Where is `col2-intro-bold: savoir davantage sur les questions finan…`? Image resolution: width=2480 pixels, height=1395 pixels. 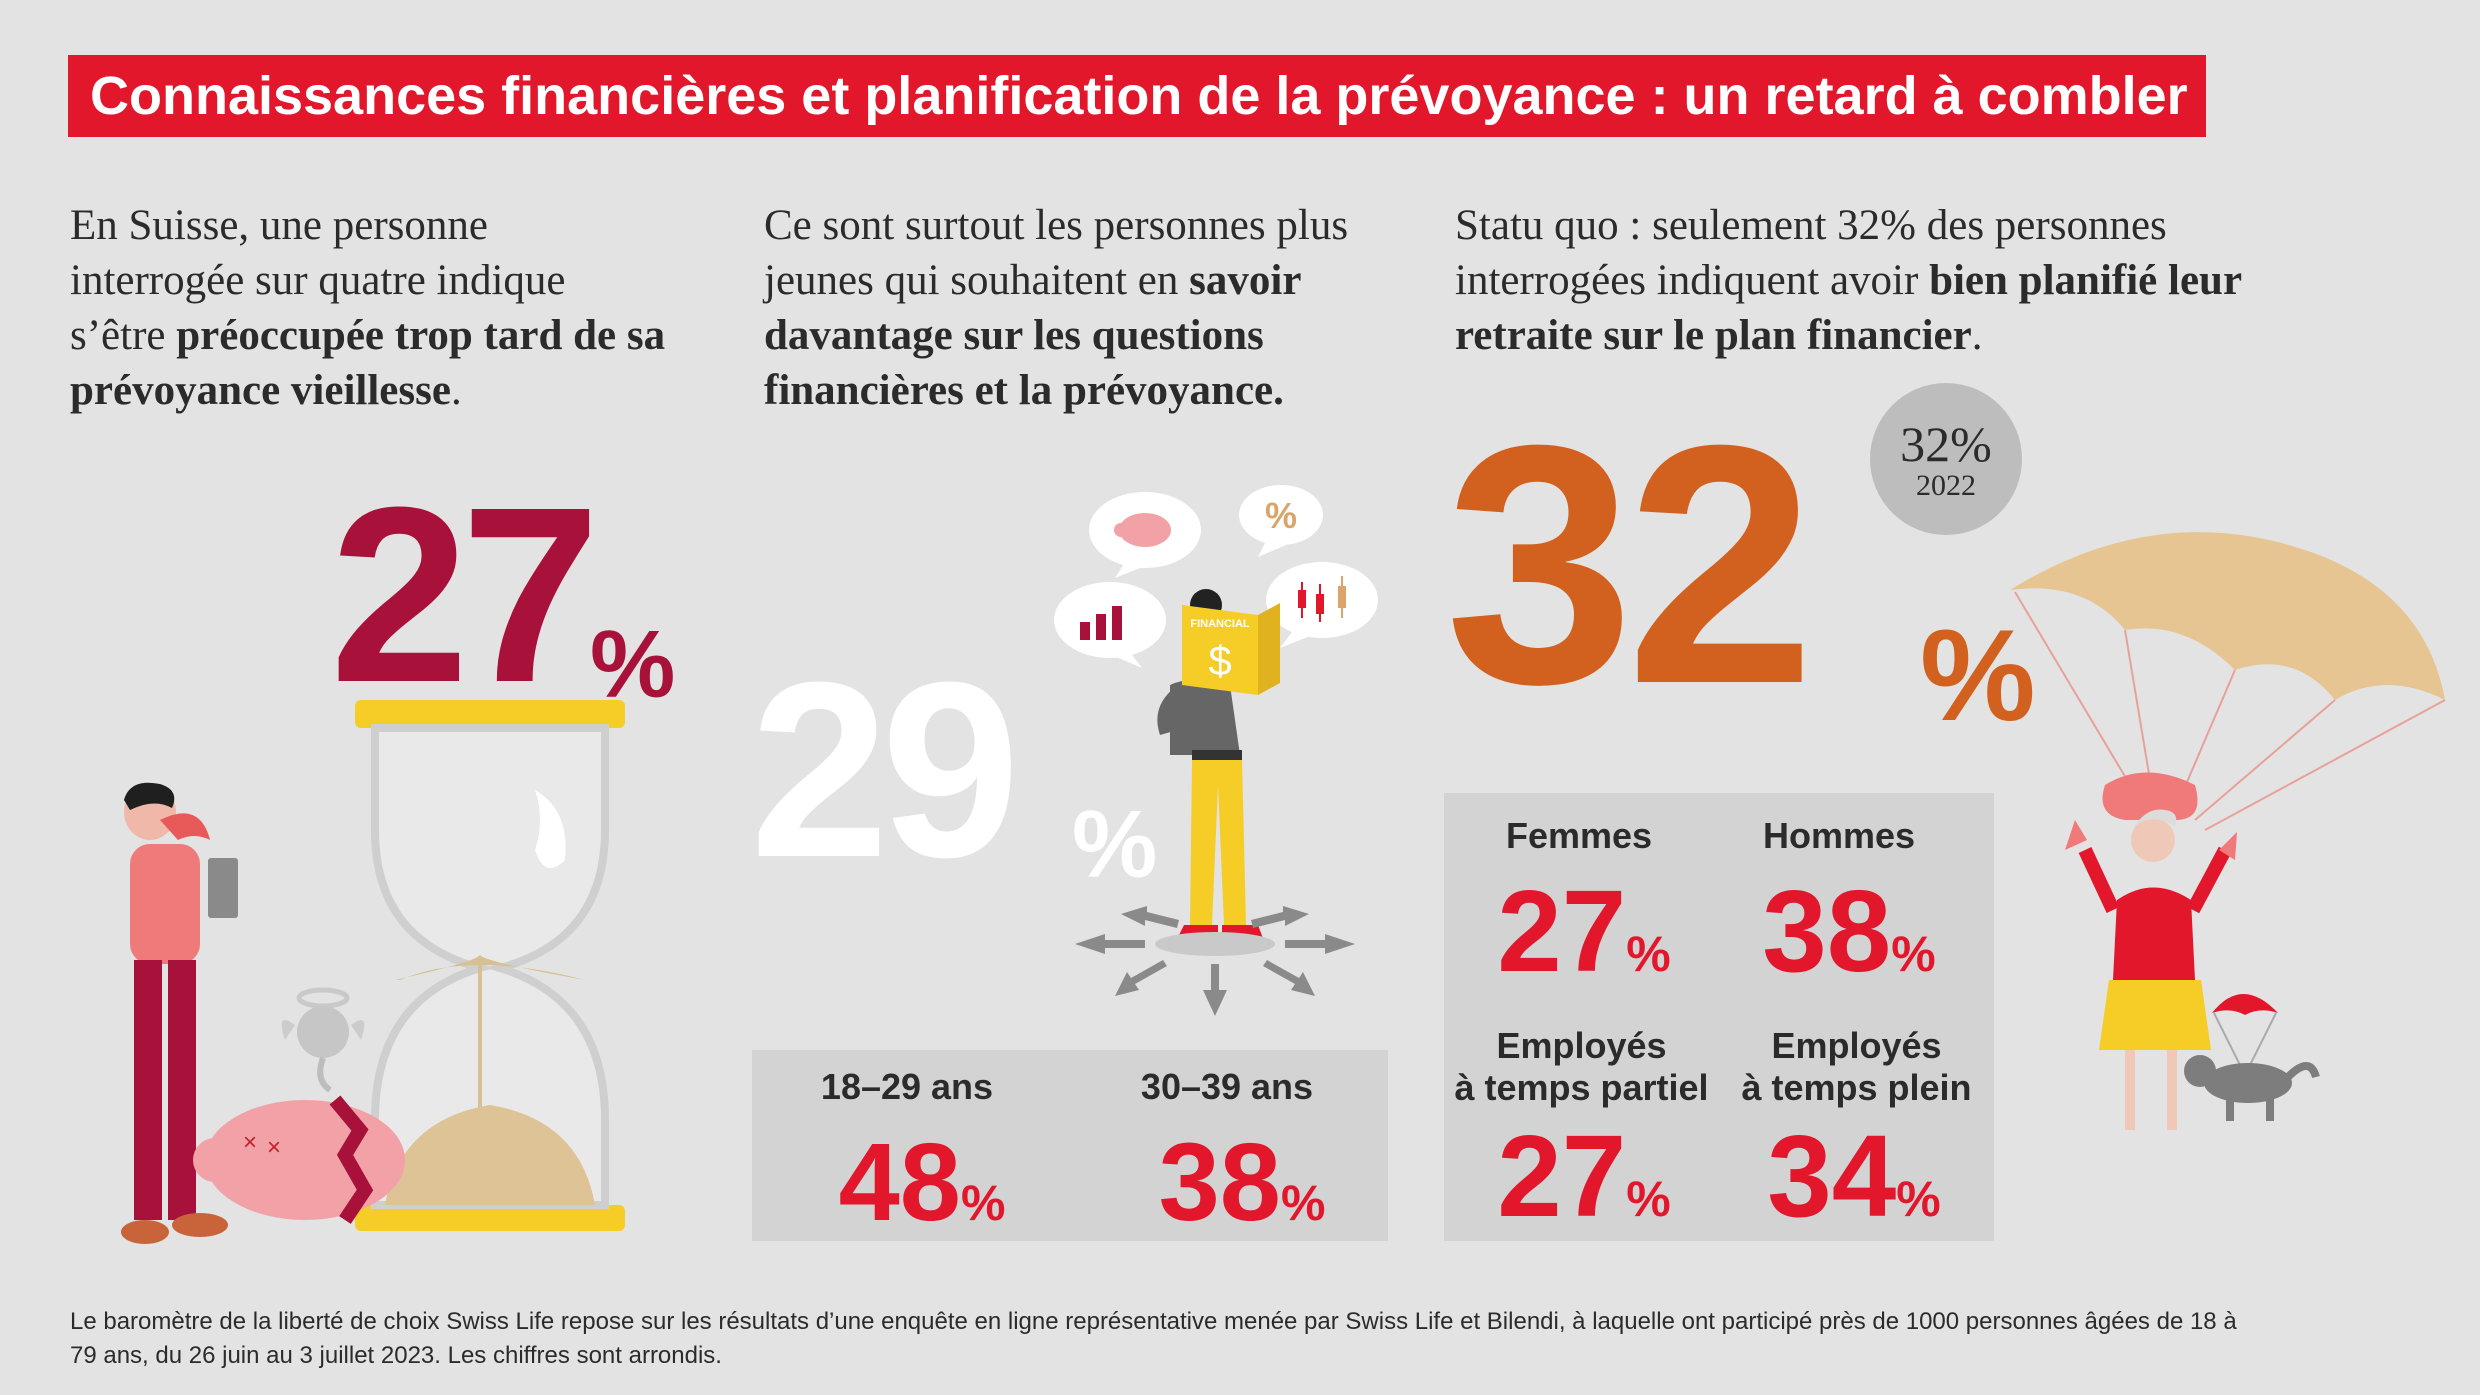 col2-intro-bold: savoir davantage sur les questions finan… is located at coordinates (1032, 335).